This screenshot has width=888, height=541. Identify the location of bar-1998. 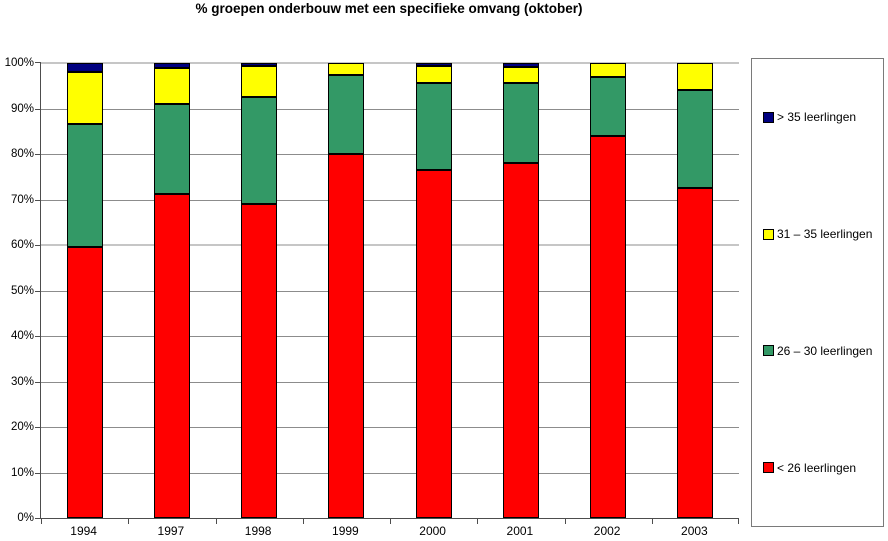
(259, 290).